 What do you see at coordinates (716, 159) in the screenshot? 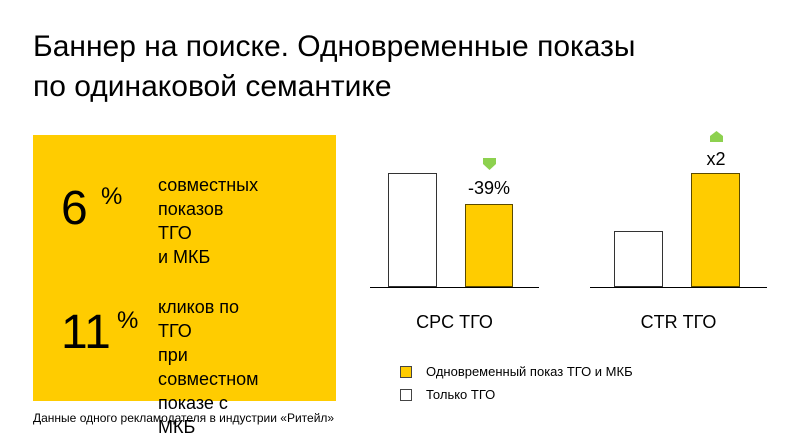
I see `change-label: x2` at bounding box center [716, 159].